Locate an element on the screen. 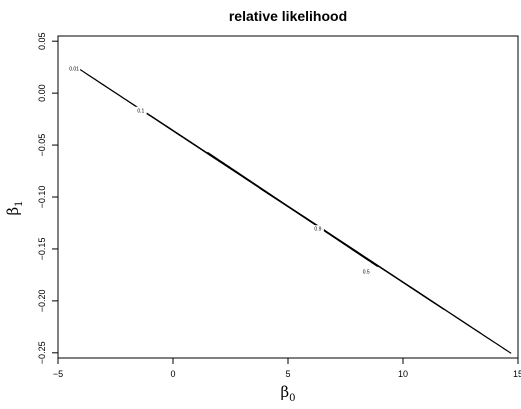 The image size is (521, 409). y-axis: −0.25 −0.20 −0.15 −0.10 −0.05 0.00 0.05 is located at coordinates (47, 198).